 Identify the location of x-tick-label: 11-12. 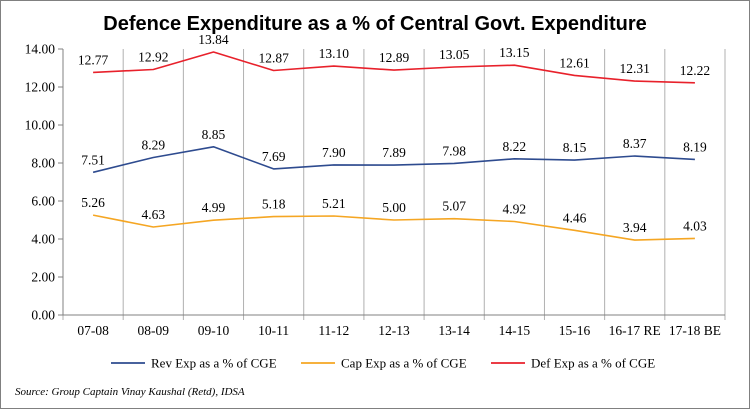
(333, 330).